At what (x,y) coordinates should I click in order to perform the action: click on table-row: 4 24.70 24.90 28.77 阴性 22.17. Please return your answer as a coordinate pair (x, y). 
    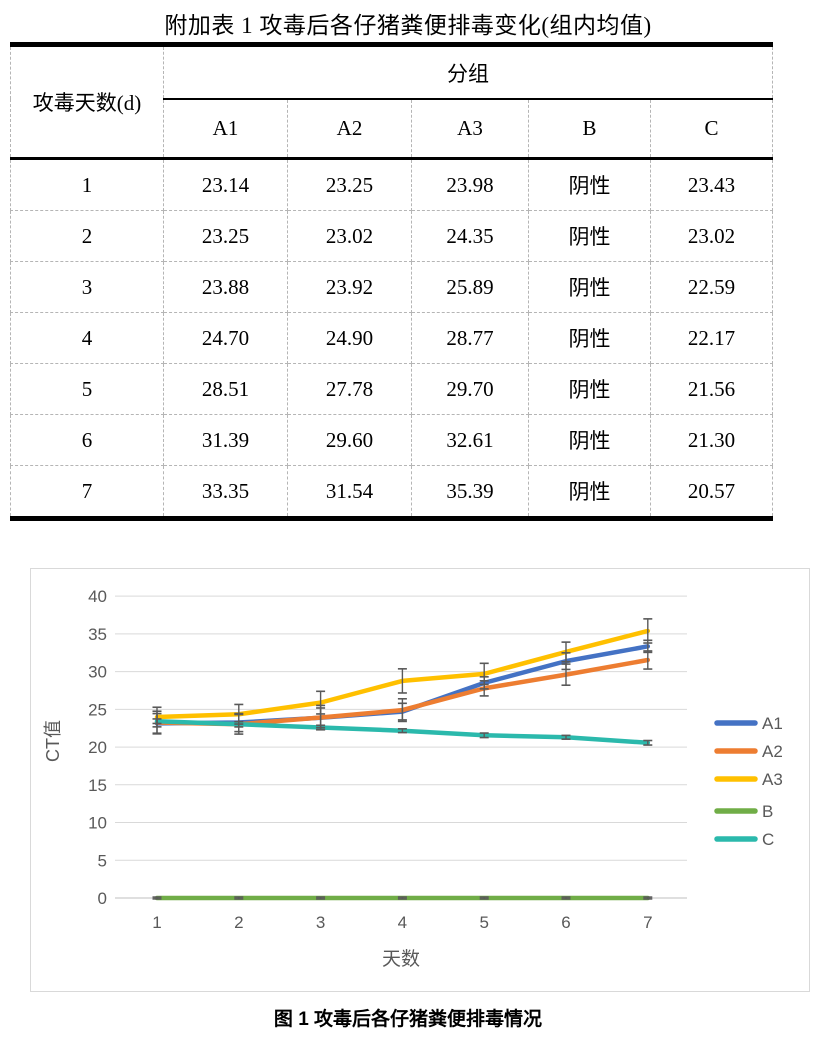
    Looking at the image, I should click on (392, 338).